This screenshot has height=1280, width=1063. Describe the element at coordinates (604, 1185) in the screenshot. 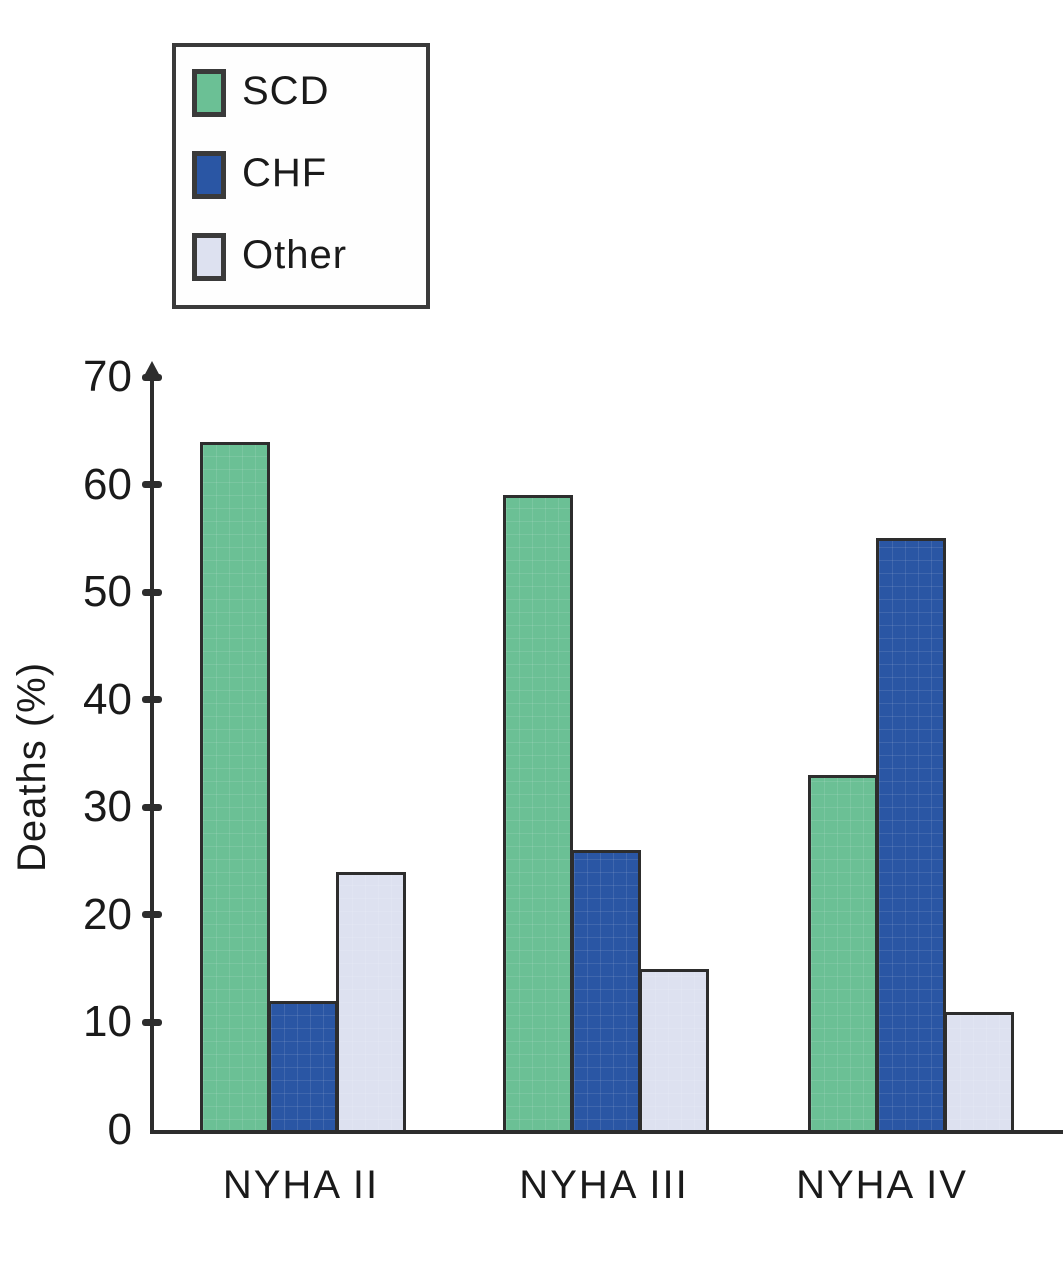

I see `x-label-nyha-iii: NYHA III` at that location.